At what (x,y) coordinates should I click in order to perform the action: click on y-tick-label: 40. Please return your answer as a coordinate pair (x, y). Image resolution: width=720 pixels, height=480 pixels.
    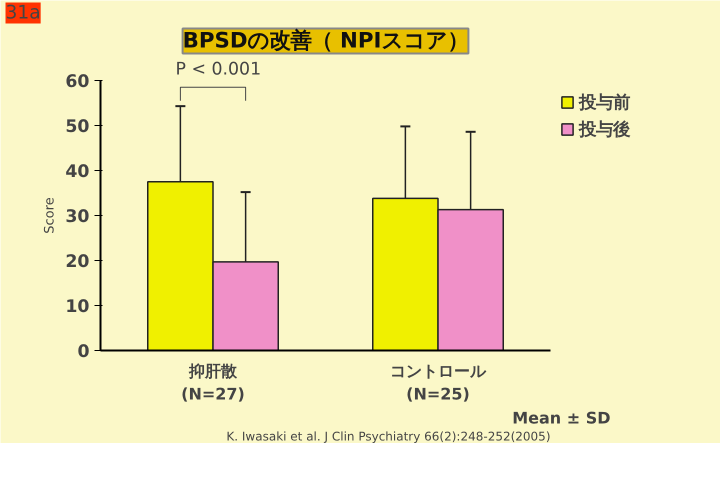
    Looking at the image, I should click on (77, 172).